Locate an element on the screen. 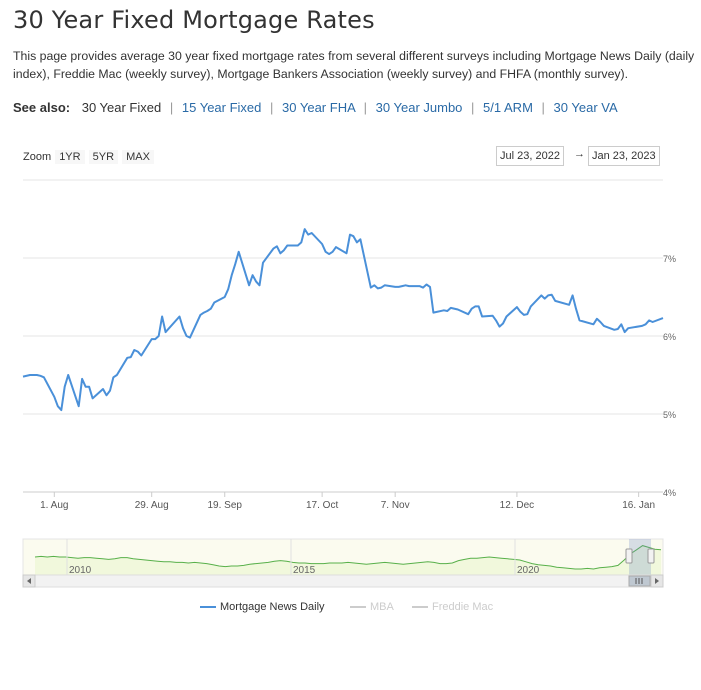 Image resolution: width=701 pixels, height=690 pixels. x-tick-label: 29. Aug is located at coordinates (152, 505).